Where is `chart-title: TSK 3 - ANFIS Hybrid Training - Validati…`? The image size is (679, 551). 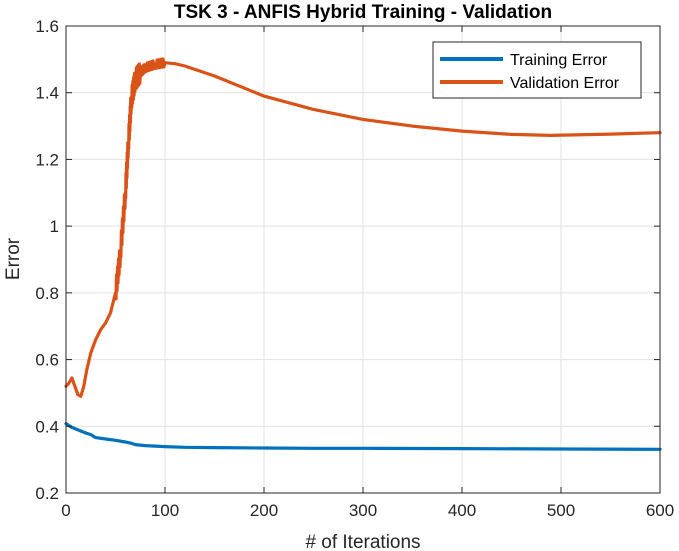
chart-title: TSK 3 - ANFIS Hybrid Training - Validati… is located at coordinates (363, 12).